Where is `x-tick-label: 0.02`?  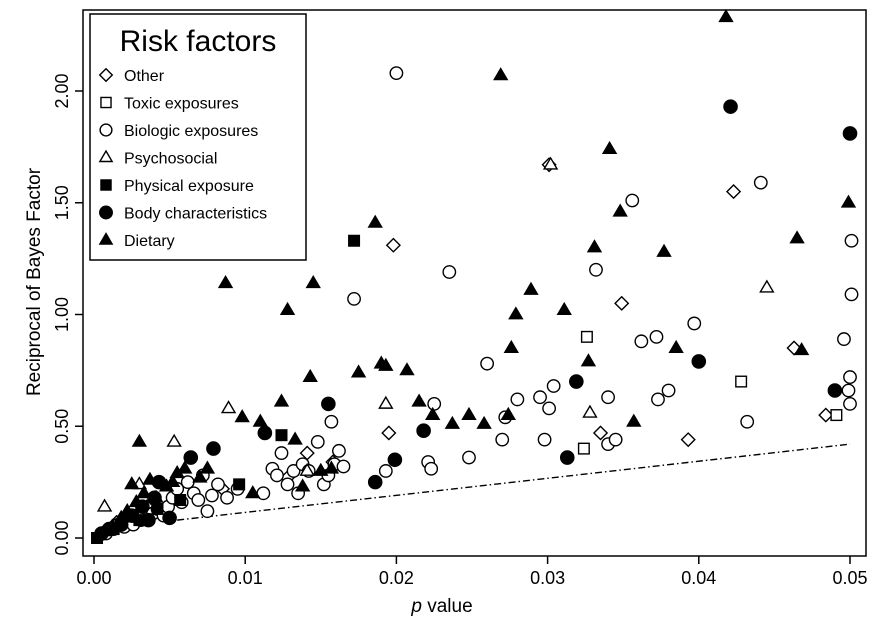 x-tick-label: 0.02 is located at coordinates (396, 578).